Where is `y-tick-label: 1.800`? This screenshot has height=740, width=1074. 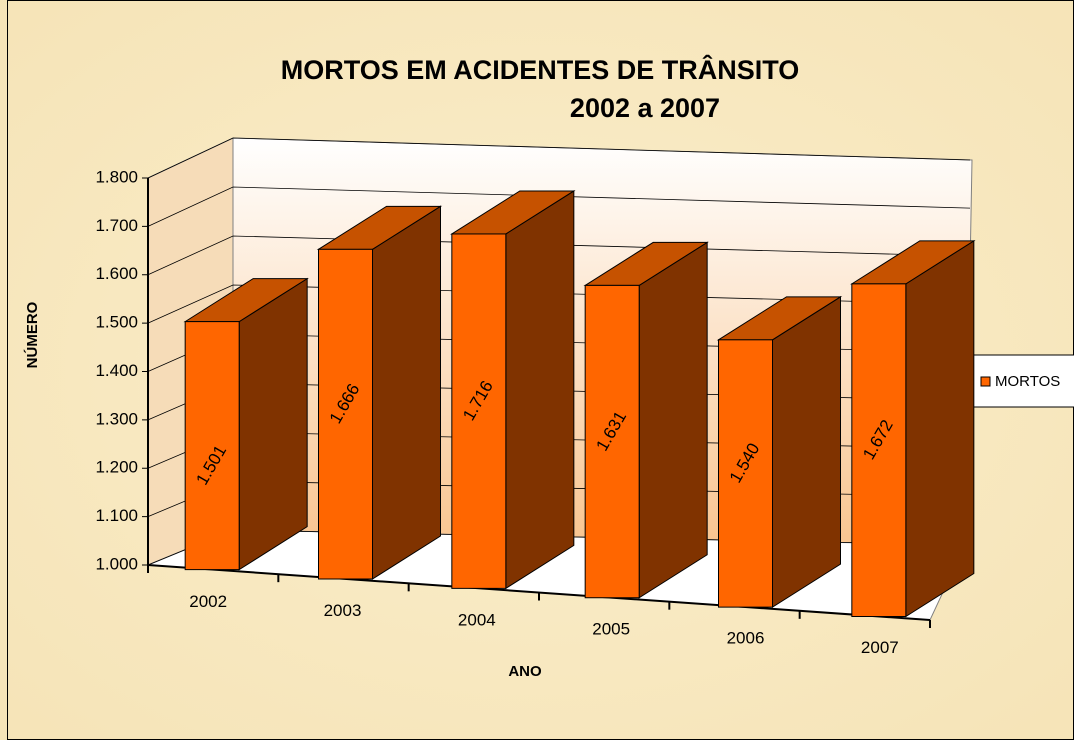 y-tick-label: 1.800 is located at coordinates (116, 176).